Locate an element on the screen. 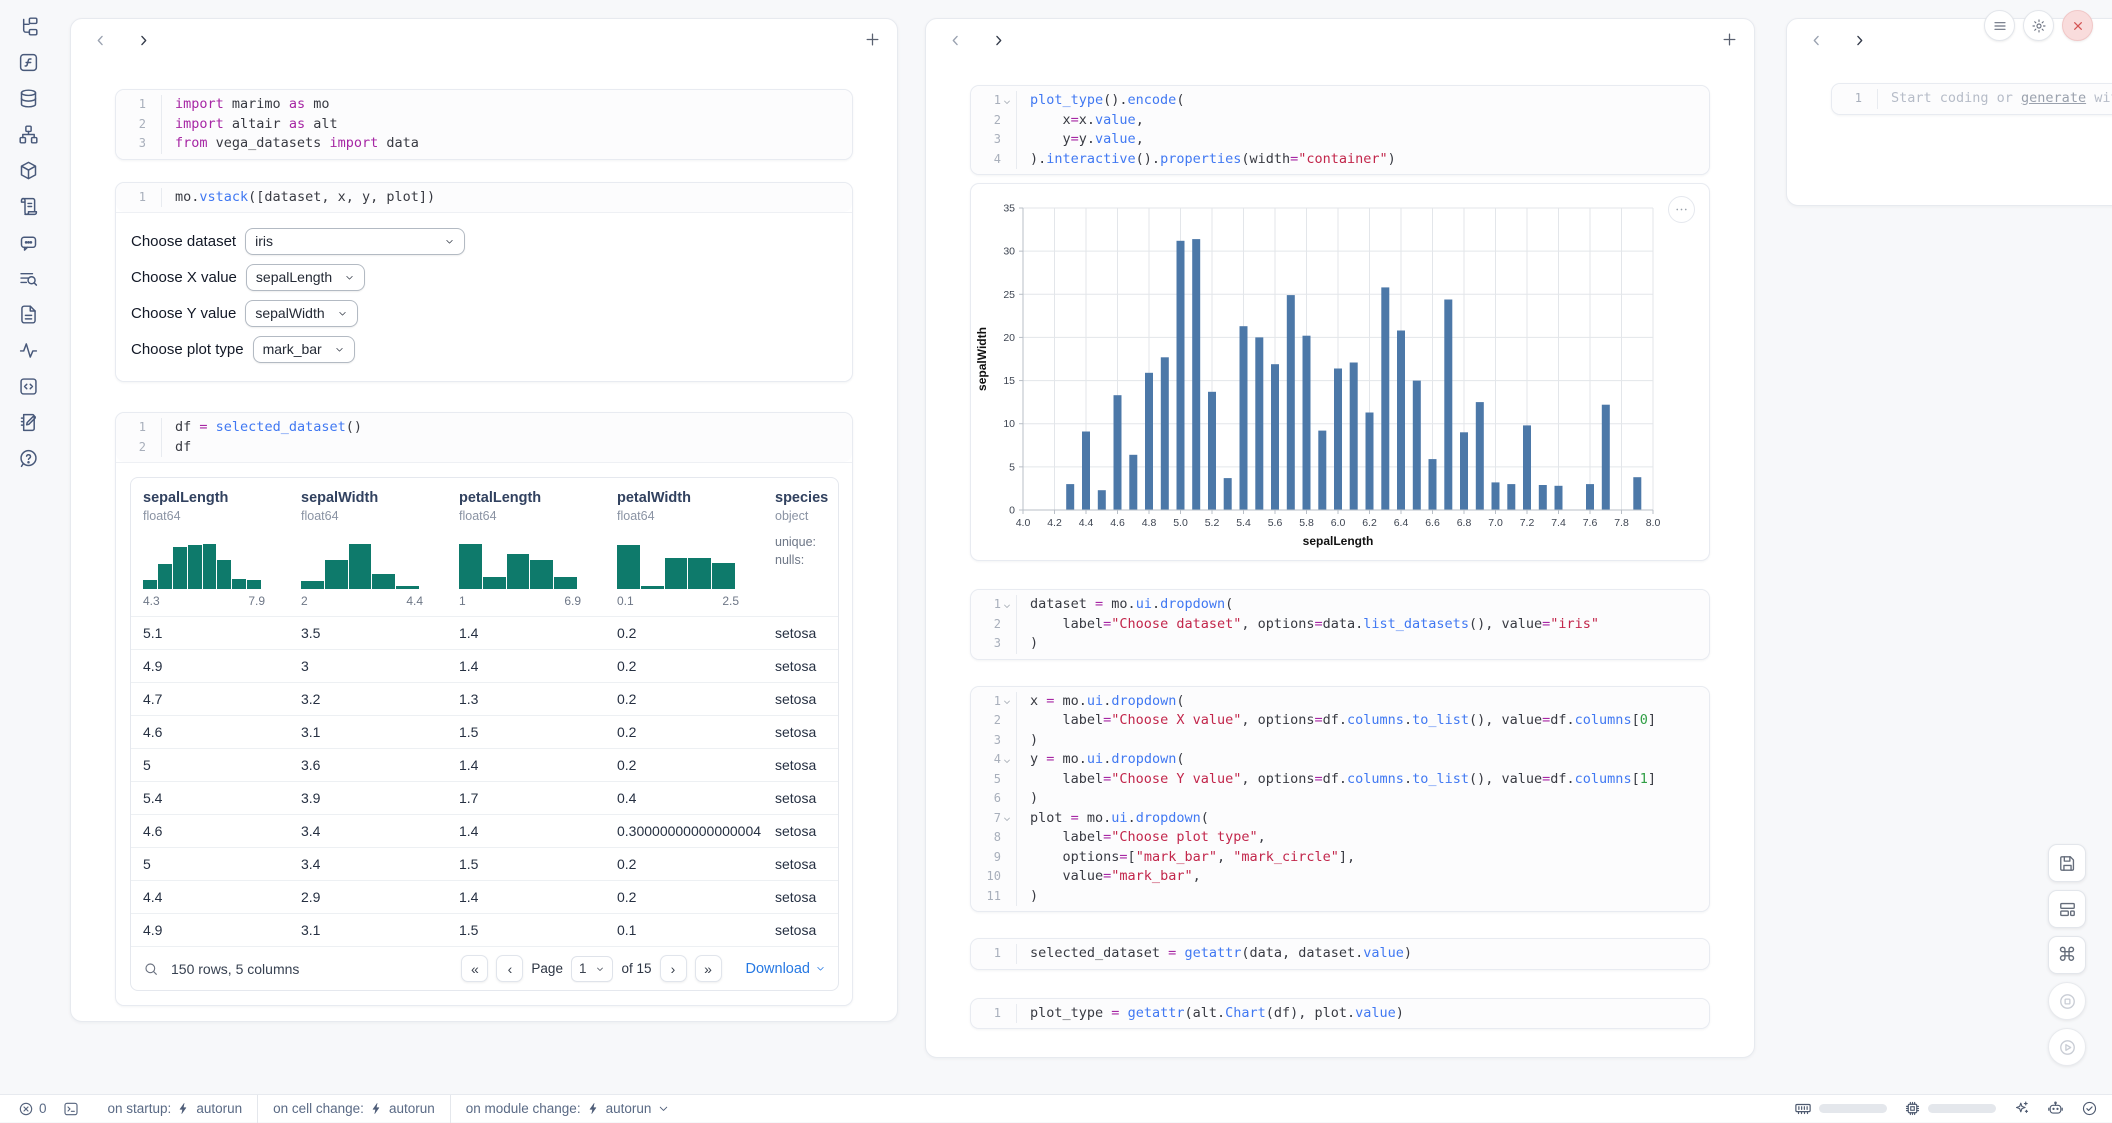 Image resolution: width=2112 pixels, height=1123 pixels. save-button is located at coordinates (2067, 863).